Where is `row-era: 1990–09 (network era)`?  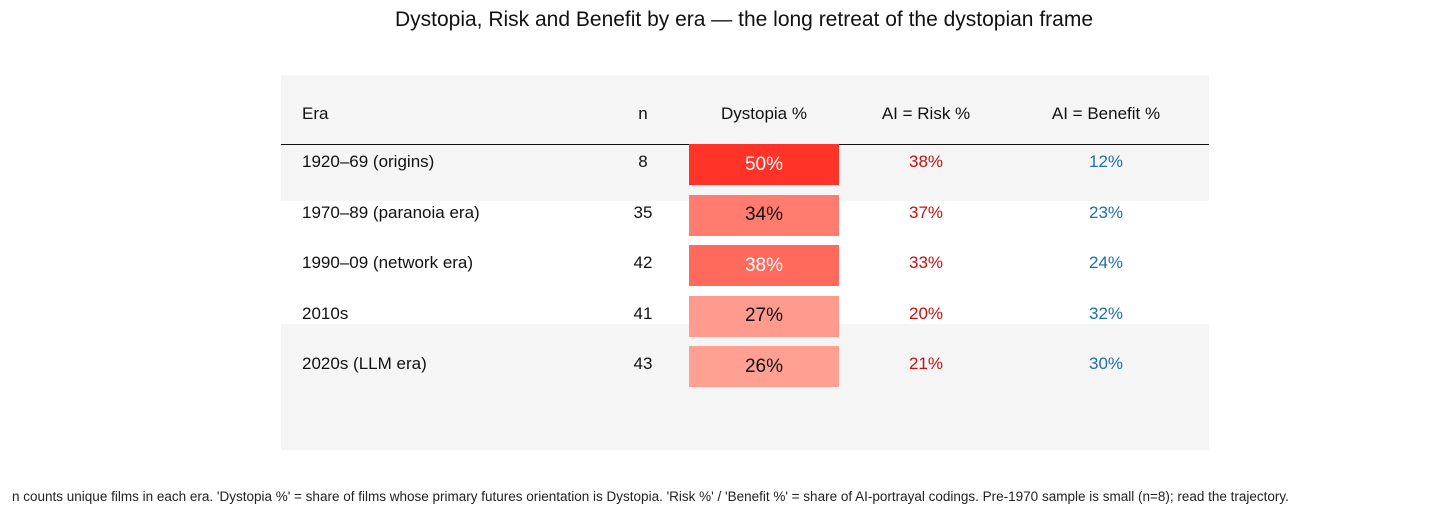
row-era: 1990–09 (network era) is located at coordinates (388, 263).